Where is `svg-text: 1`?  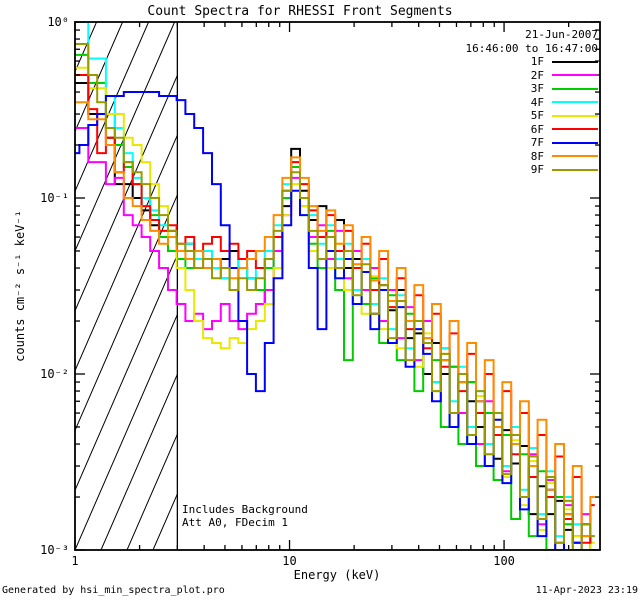 svg-text: 1 is located at coordinates (74, 561).